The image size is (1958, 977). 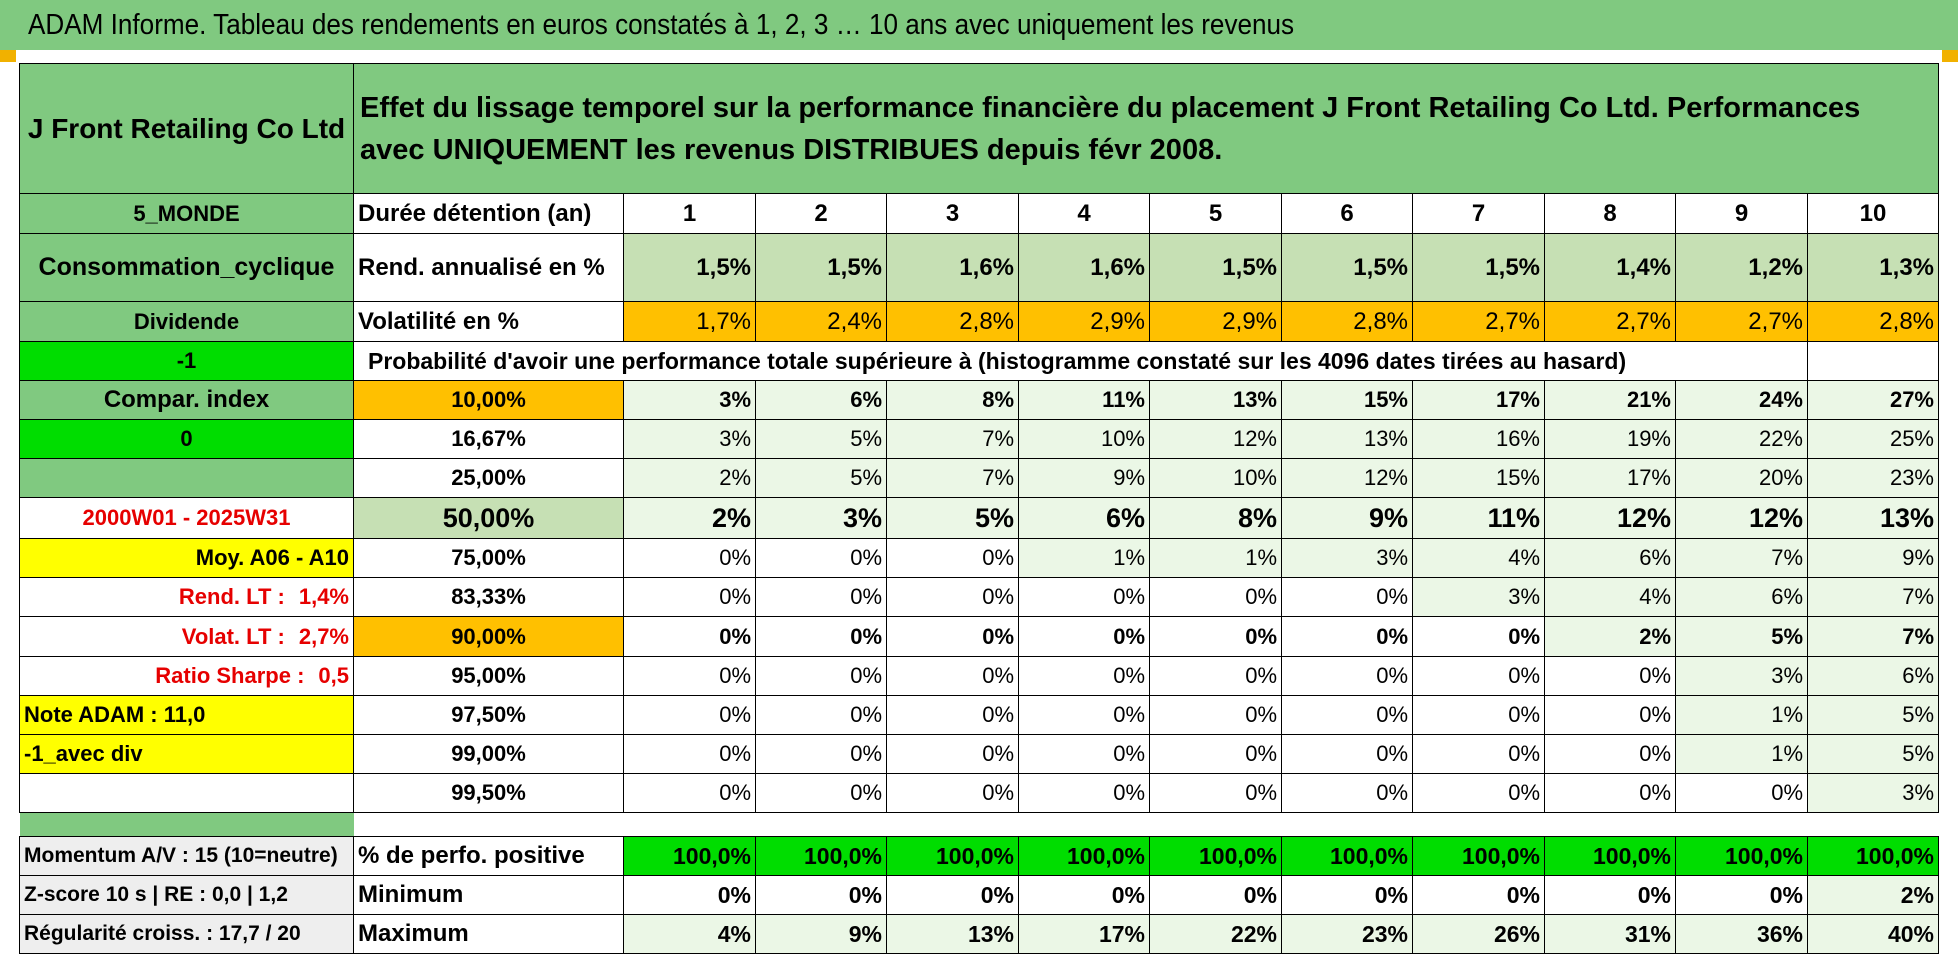 What do you see at coordinates (1741, 478) in the screenshot?
I see `prob-value: 20%` at bounding box center [1741, 478].